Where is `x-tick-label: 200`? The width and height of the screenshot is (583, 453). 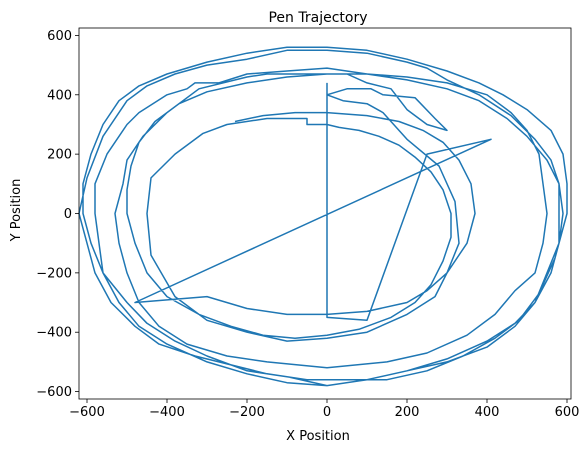
x-tick-label: 200 is located at coordinates (407, 412).